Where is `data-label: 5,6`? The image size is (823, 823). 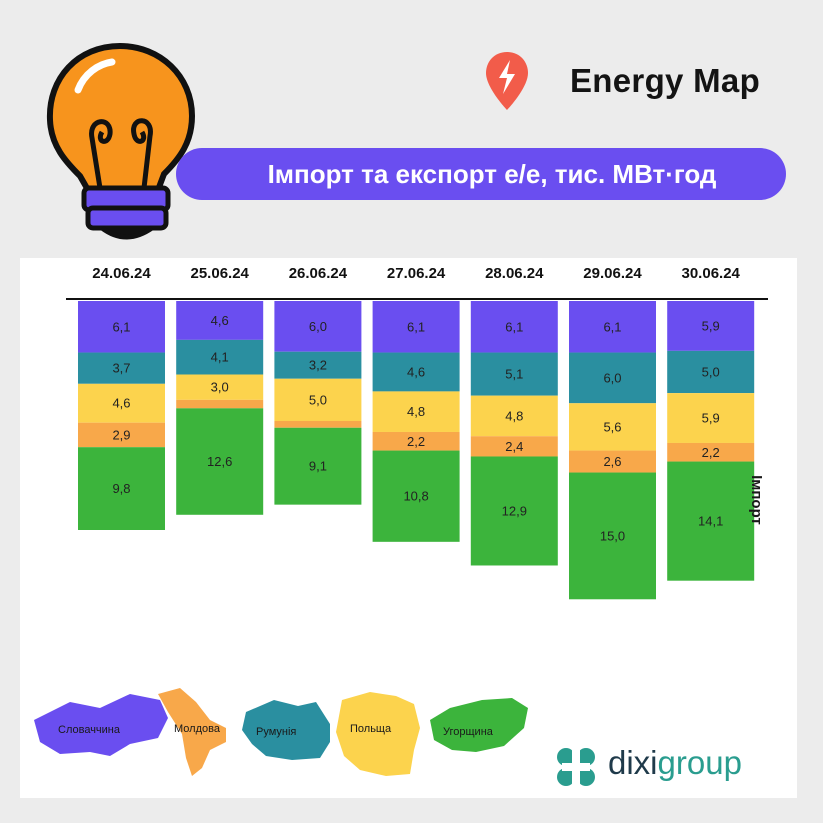 data-label: 5,6 is located at coordinates (612, 426).